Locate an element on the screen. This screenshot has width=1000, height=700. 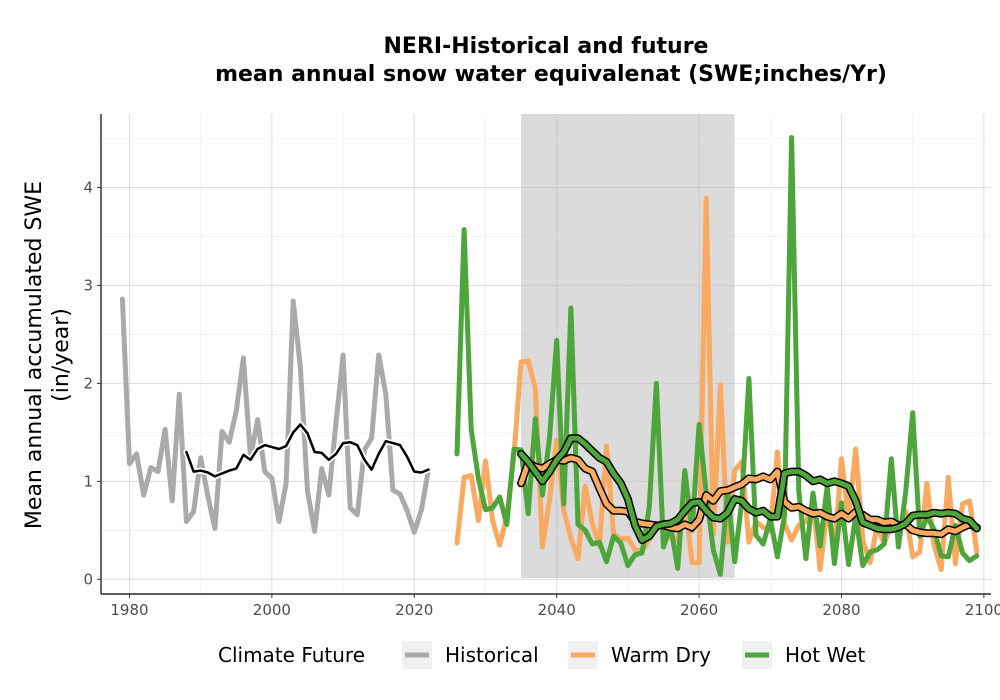
x-tick-label: 2040 is located at coordinates (557, 610).